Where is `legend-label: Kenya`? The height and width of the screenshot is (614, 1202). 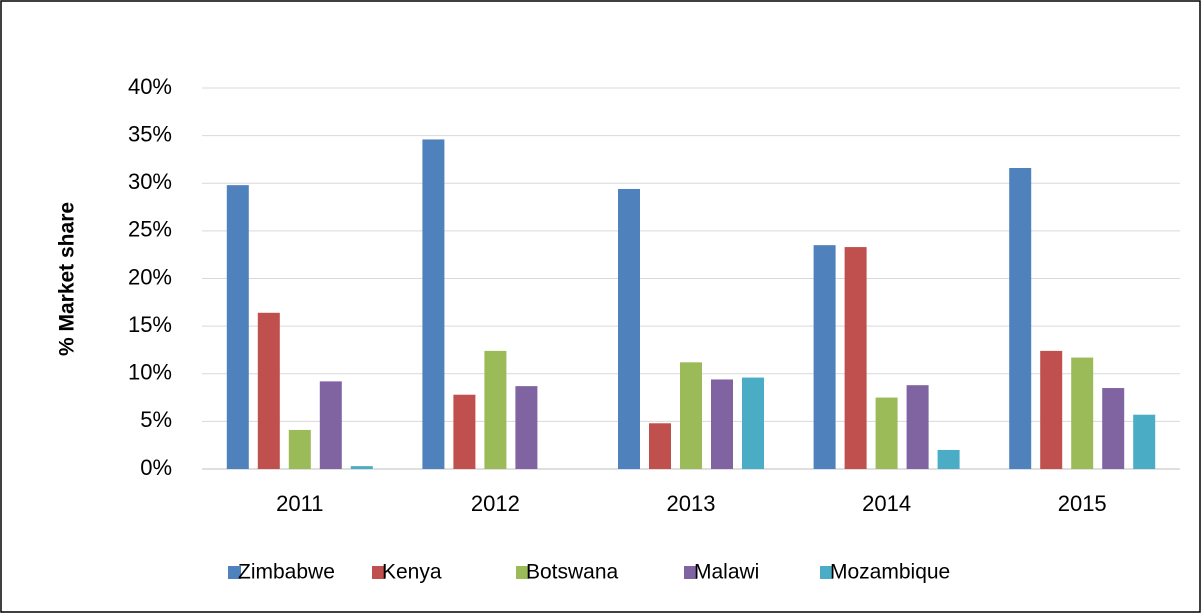 legend-label: Kenya is located at coordinates (412, 572).